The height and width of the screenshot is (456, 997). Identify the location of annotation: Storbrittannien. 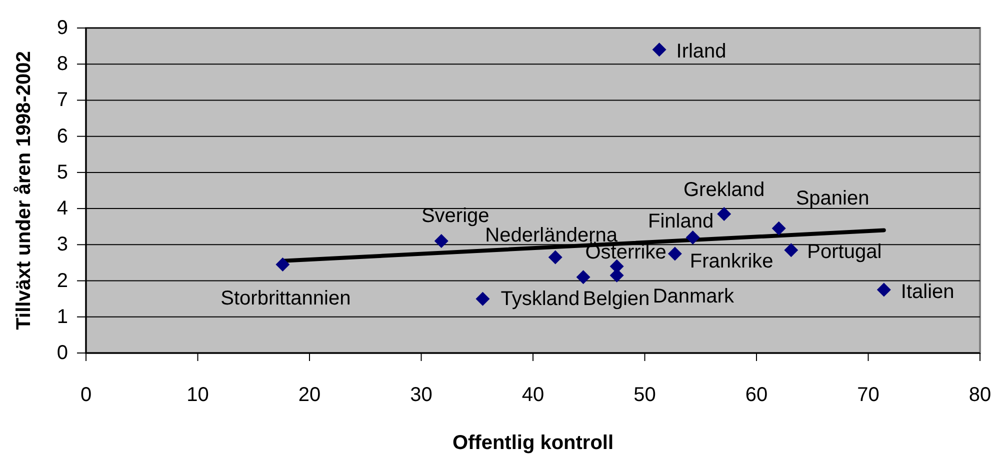
(285, 299).